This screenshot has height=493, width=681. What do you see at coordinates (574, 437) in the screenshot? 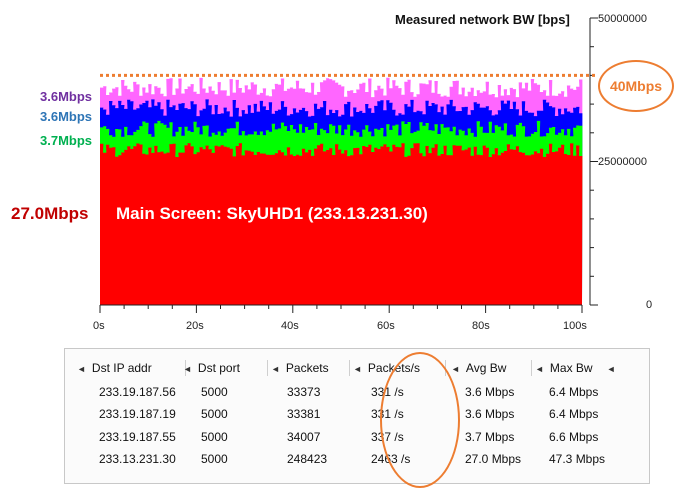
I see `cell-max-bw: 6.6 Mbps` at bounding box center [574, 437].